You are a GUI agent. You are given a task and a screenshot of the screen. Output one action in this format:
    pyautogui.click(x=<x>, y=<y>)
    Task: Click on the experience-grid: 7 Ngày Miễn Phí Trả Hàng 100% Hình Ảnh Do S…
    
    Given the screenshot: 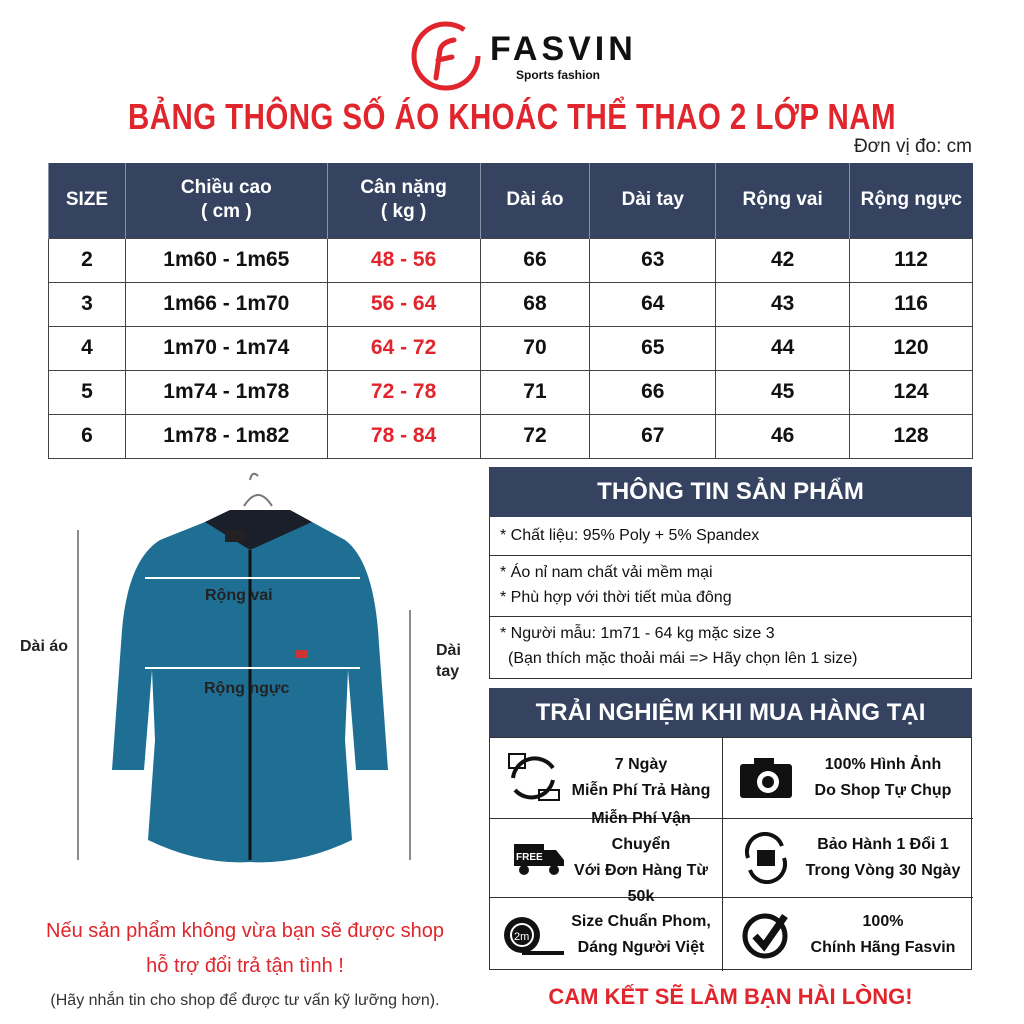 What is the action you would take?
    pyautogui.click(x=731, y=854)
    